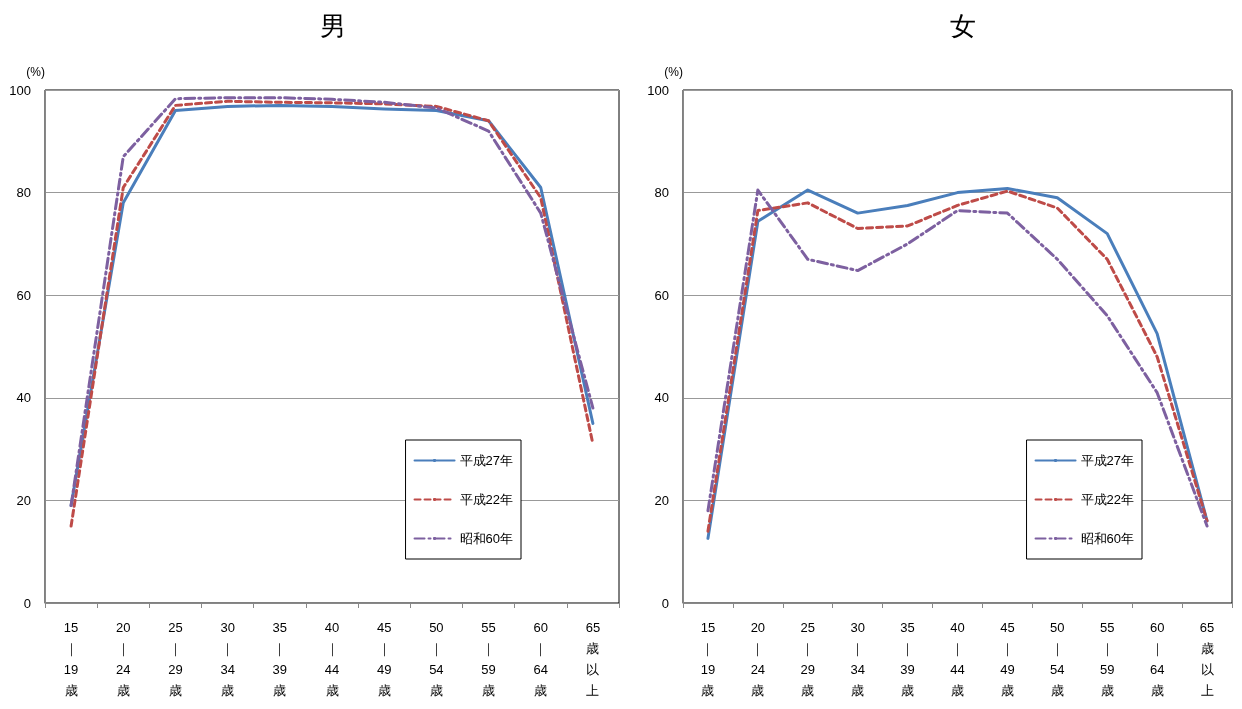  I want to click on chart-title: 女, so click(962, 26).